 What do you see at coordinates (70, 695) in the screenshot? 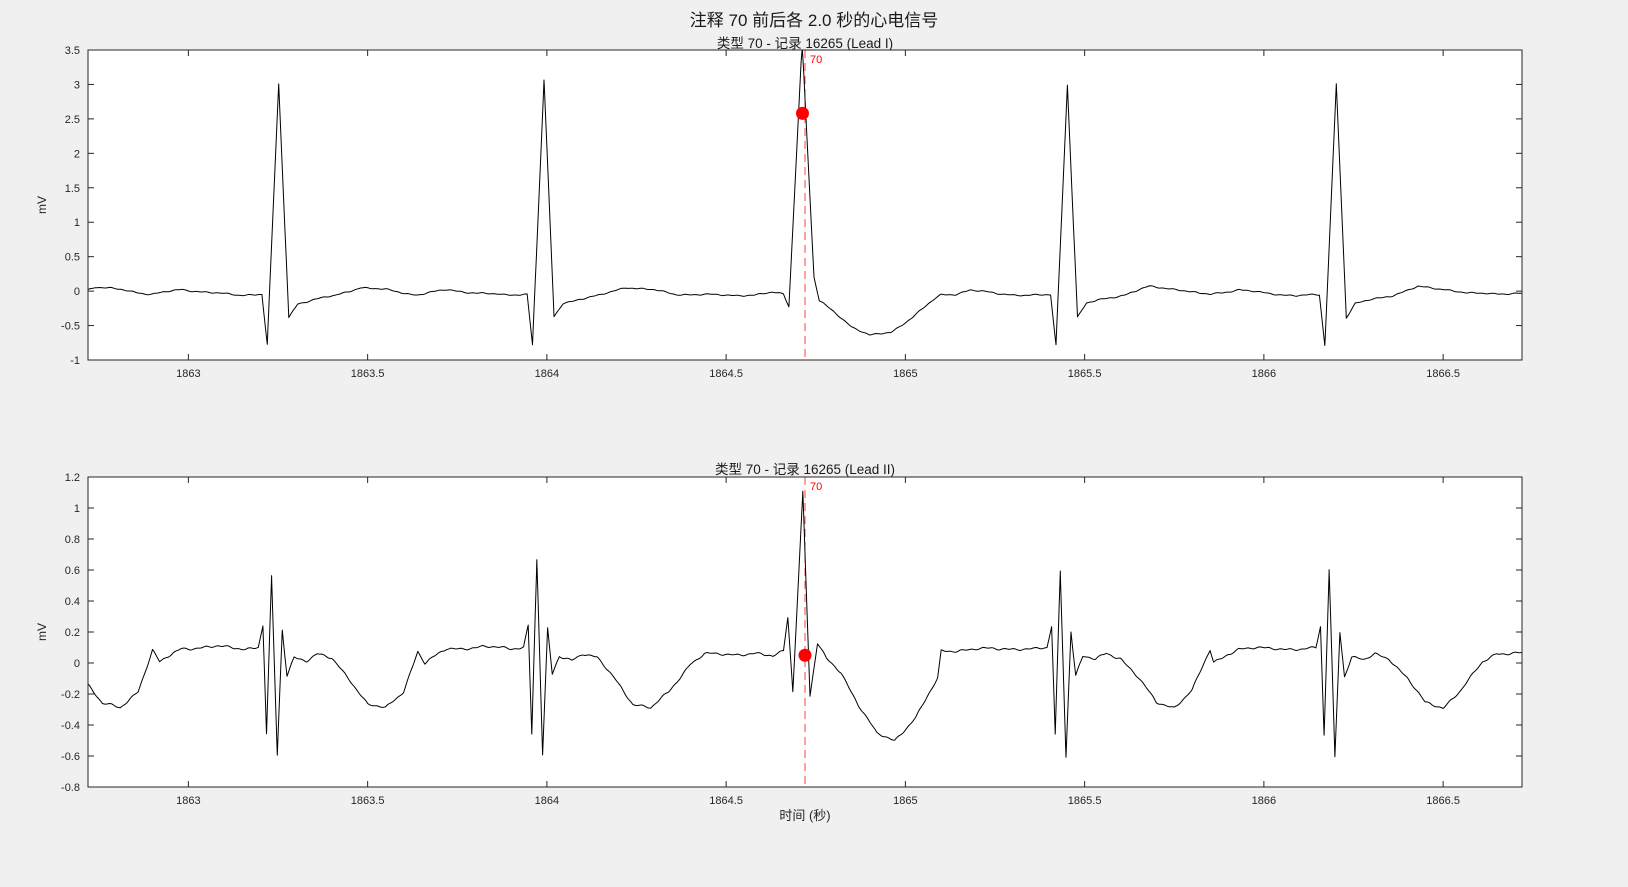
I see `y-tick-label: -0.2` at bounding box center [70, 695].